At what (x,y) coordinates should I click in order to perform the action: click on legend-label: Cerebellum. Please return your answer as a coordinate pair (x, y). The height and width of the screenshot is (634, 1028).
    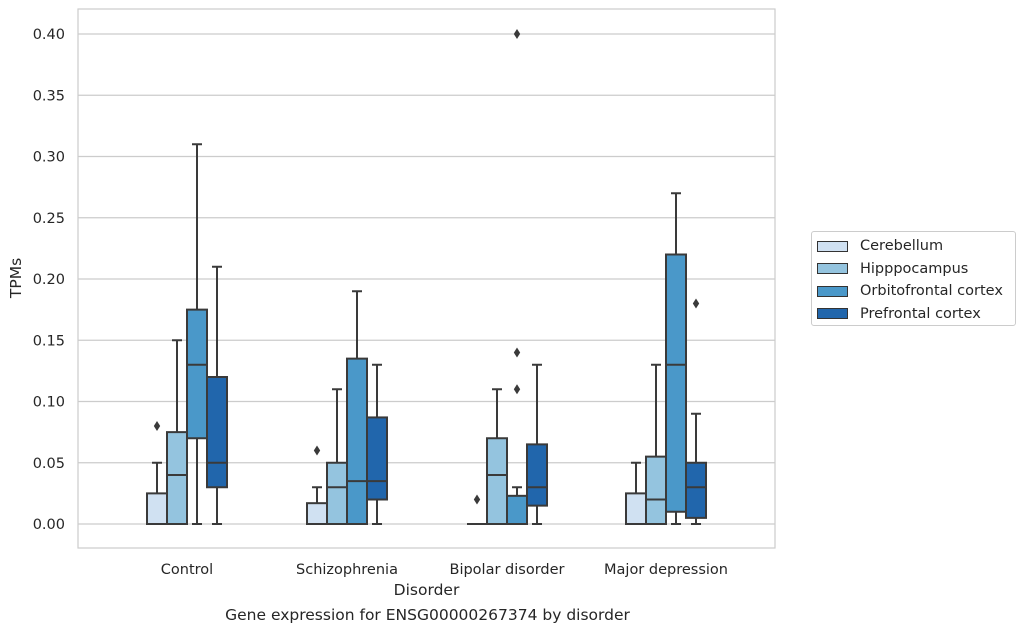
    Looking at the image, I should click on (902, 246).